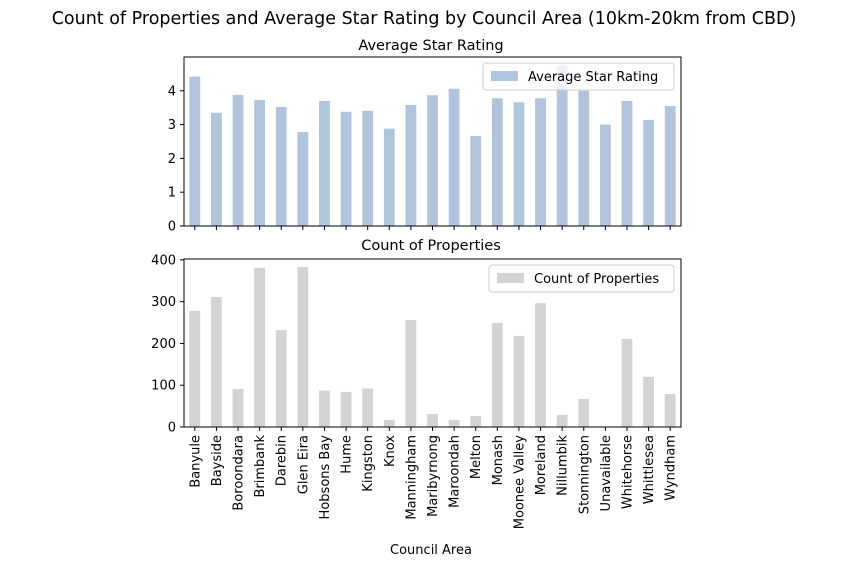  Describe the element at coordinates (596, 279) in the screenshot. I see `legend-label-count: Count of Properties` at that location.